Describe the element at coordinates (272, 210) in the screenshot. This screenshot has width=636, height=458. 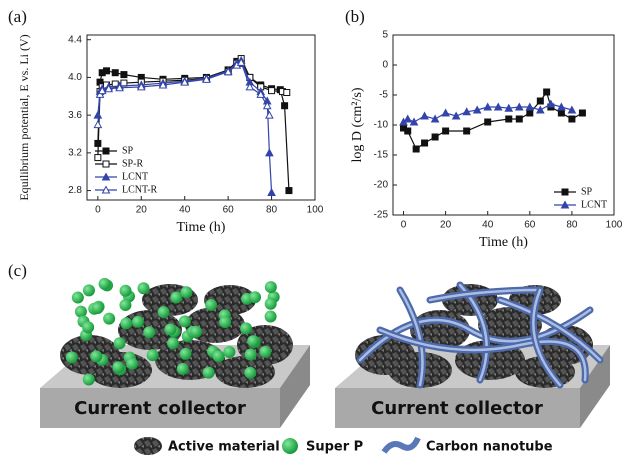
I see `x-tick-label: 80` at that location.